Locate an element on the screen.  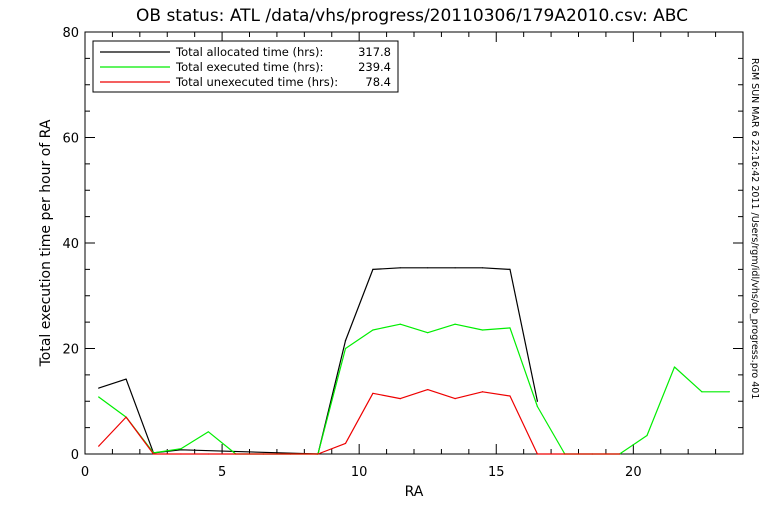
legend-label: Total allocated time (hrs): is located at coordinates (249, 52).